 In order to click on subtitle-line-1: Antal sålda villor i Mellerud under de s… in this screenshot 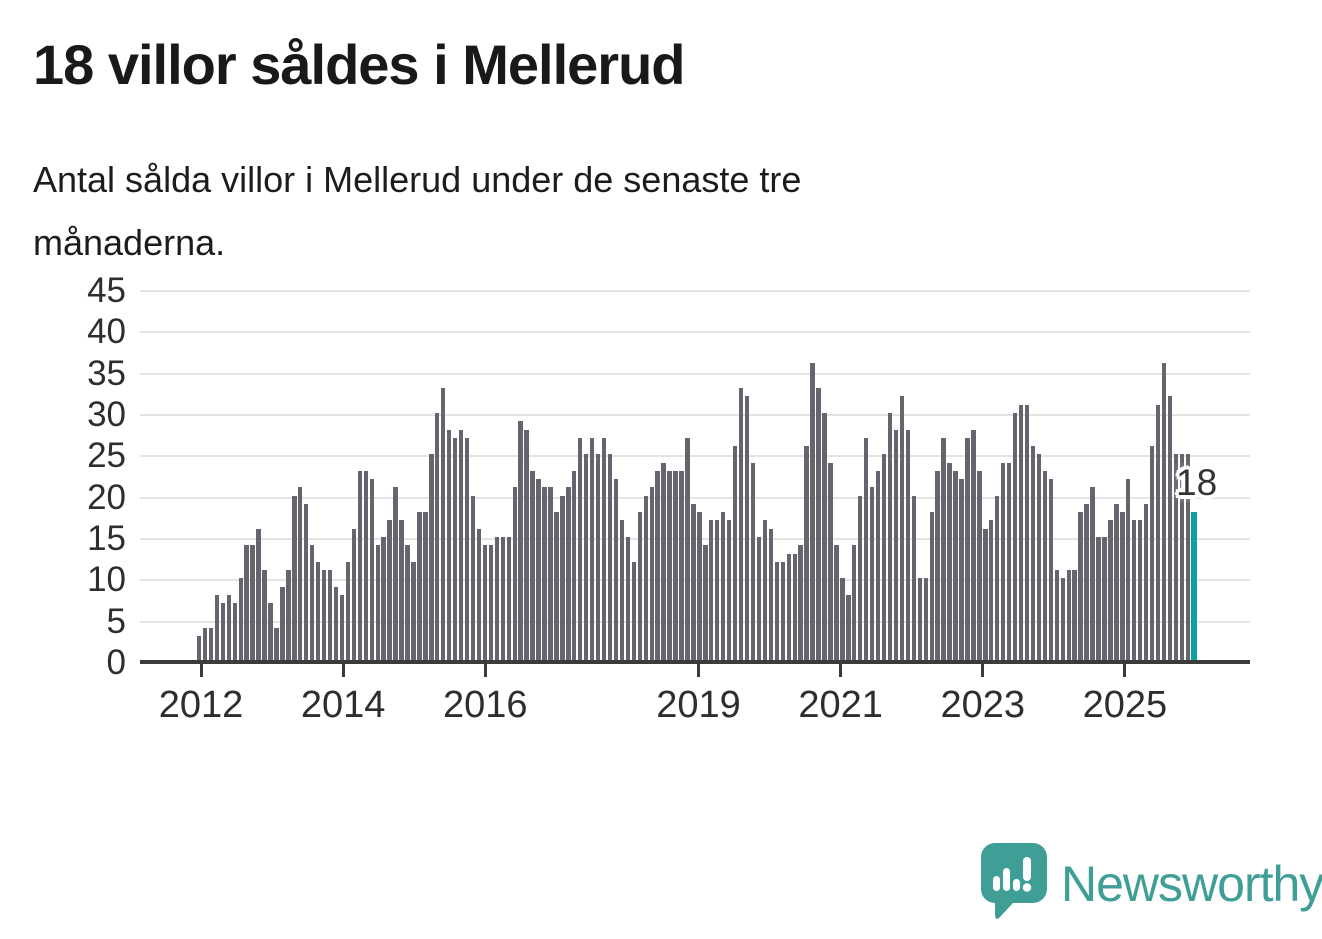, I will do `click(417, 179)`.